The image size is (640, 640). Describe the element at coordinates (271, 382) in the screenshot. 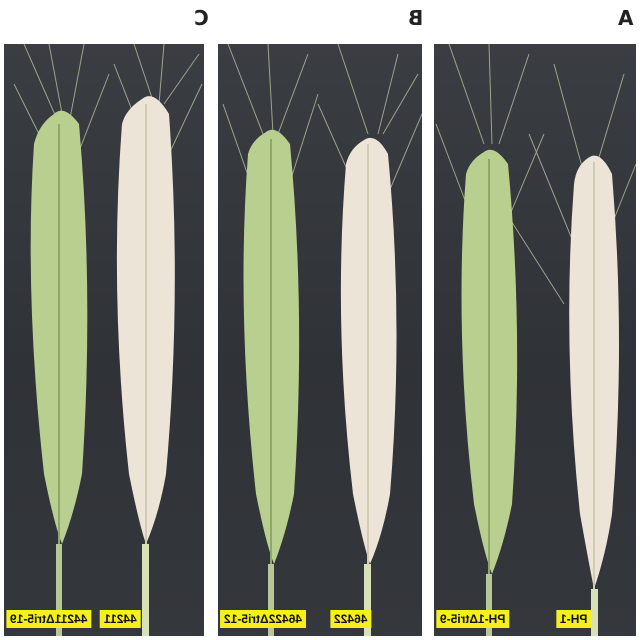

I see `healthy-spike-b` at that location.